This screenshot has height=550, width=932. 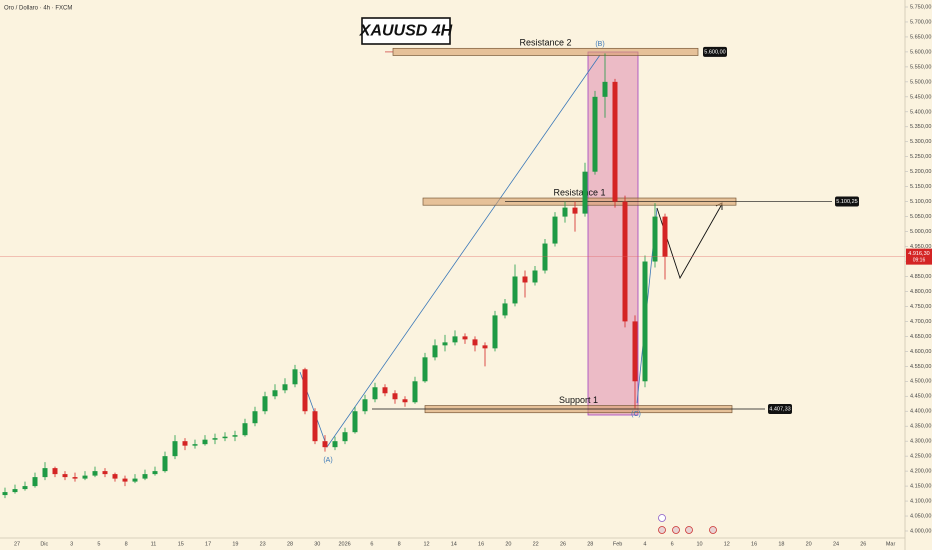 I want to click on y-tick-label: 4.800,00, so click(x=920, y=292).